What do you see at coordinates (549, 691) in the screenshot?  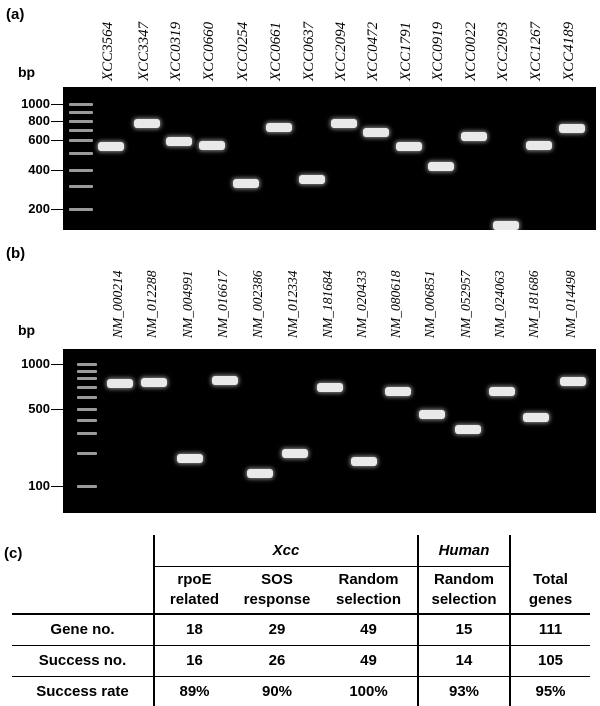 I see `table-cell: 95%` at bounding box center [549, 691].